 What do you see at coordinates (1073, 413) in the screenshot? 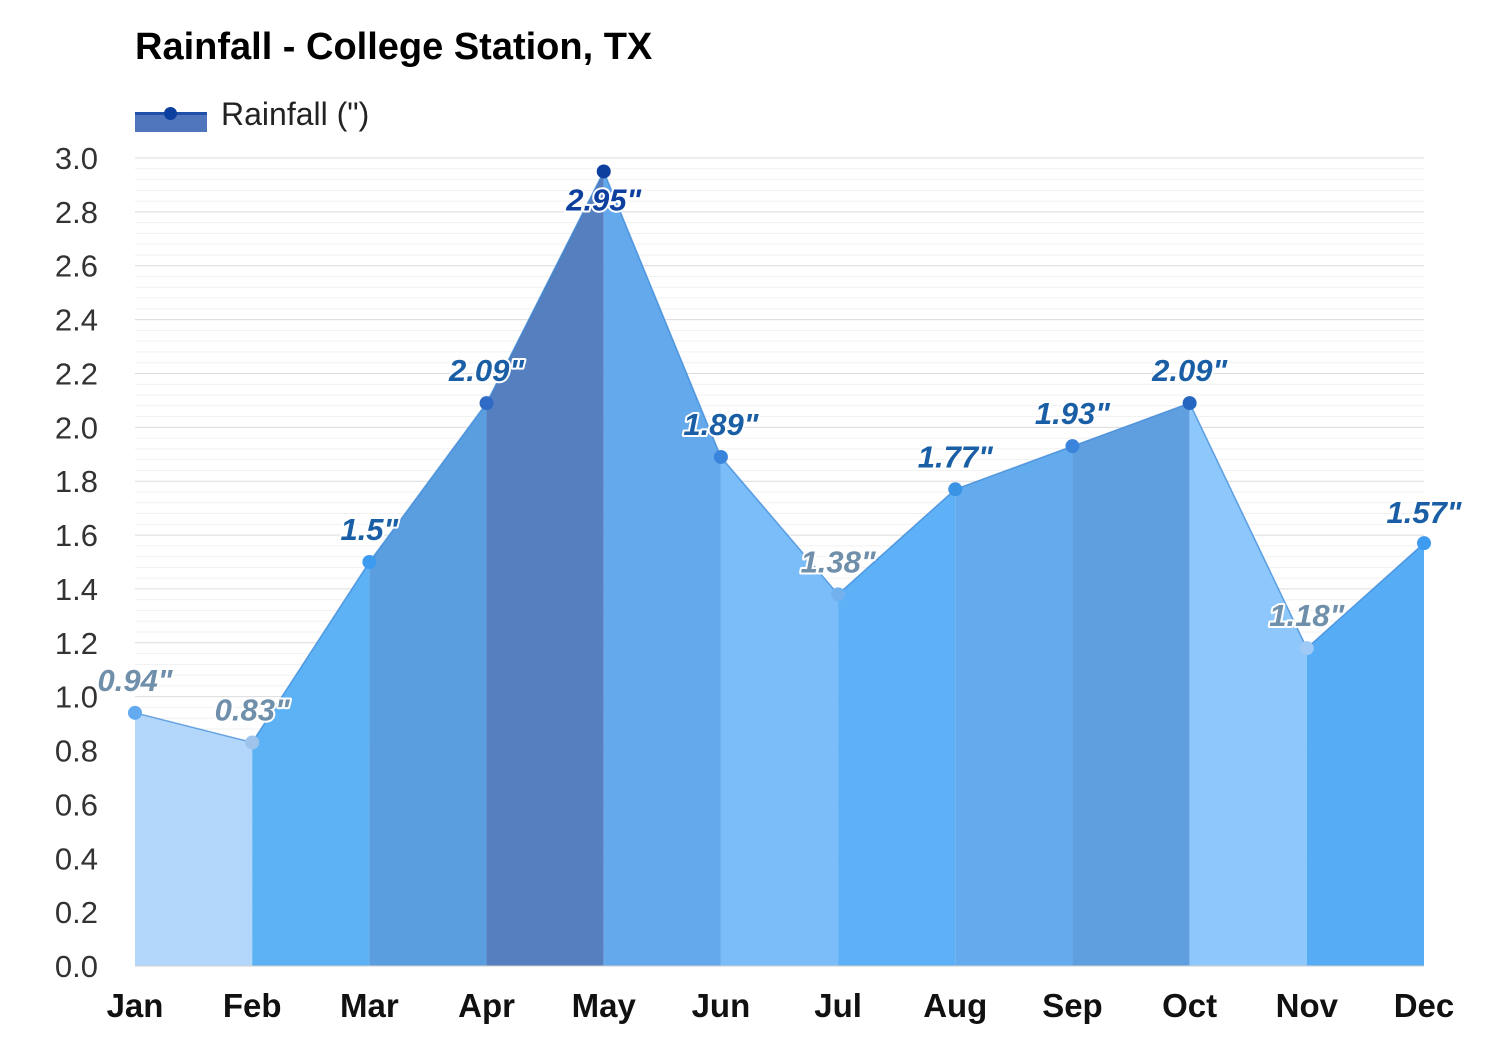
I see `data-label-sep: 1.93"` at bounding box center [1073, 413].